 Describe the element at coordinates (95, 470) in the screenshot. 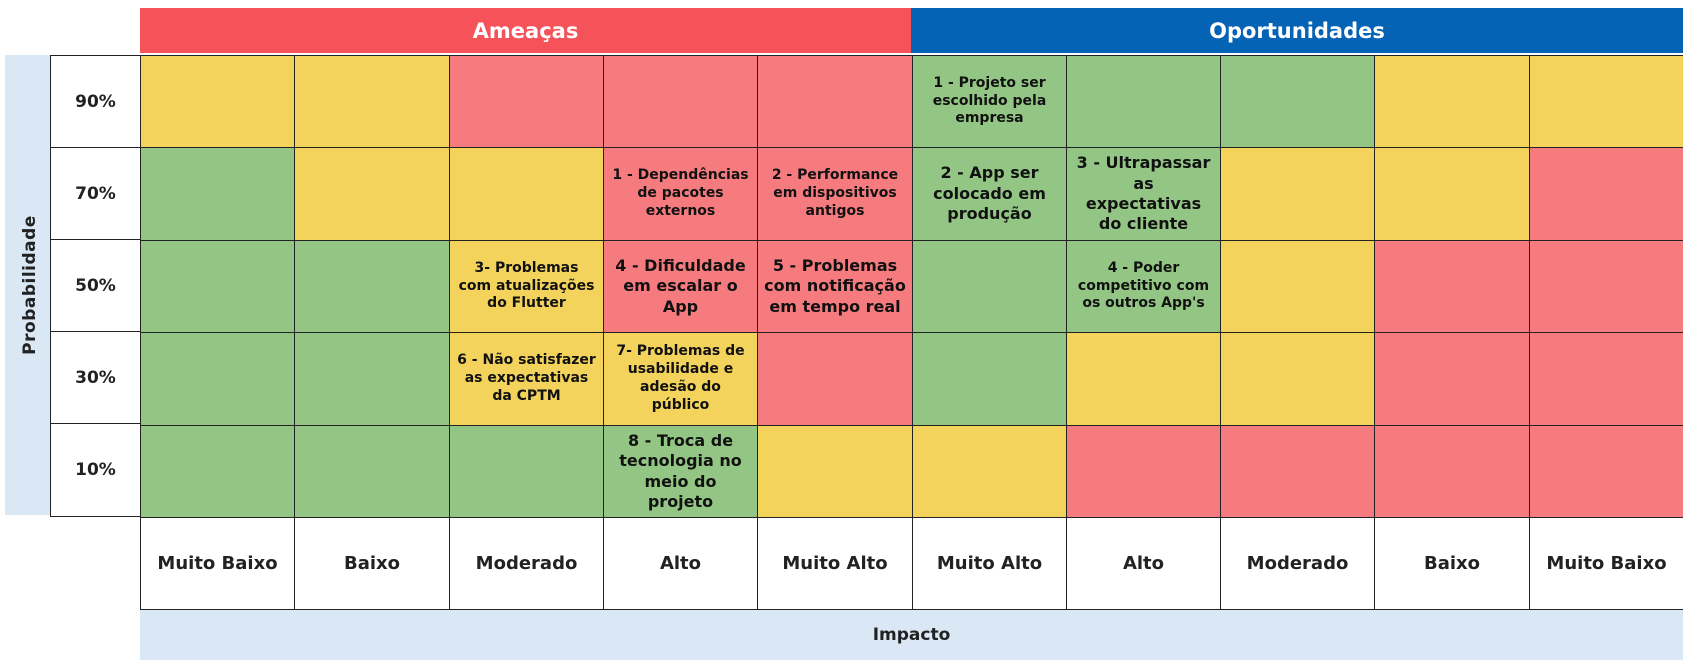

I see `row-label-10: 10%` at that location.